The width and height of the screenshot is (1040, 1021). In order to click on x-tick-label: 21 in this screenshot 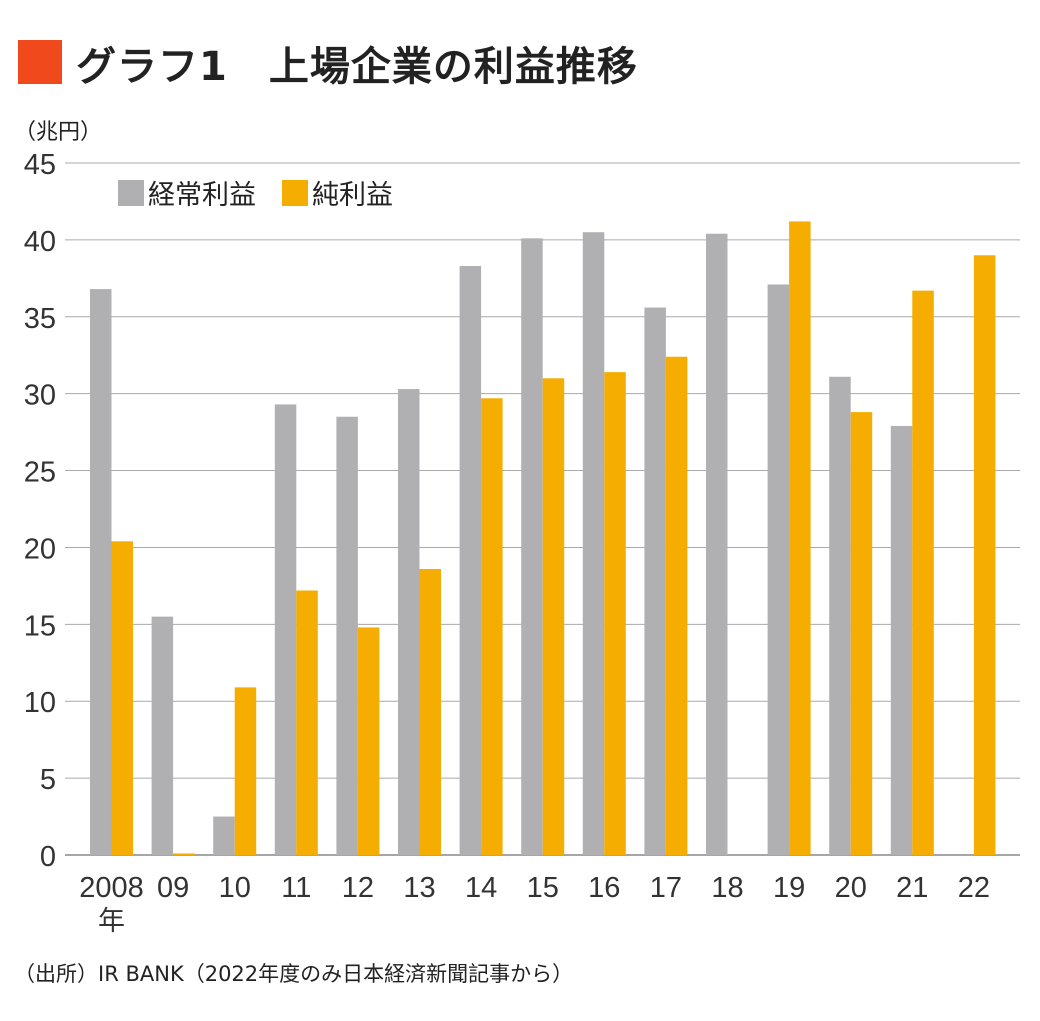, I will do `click(912, 888)`.